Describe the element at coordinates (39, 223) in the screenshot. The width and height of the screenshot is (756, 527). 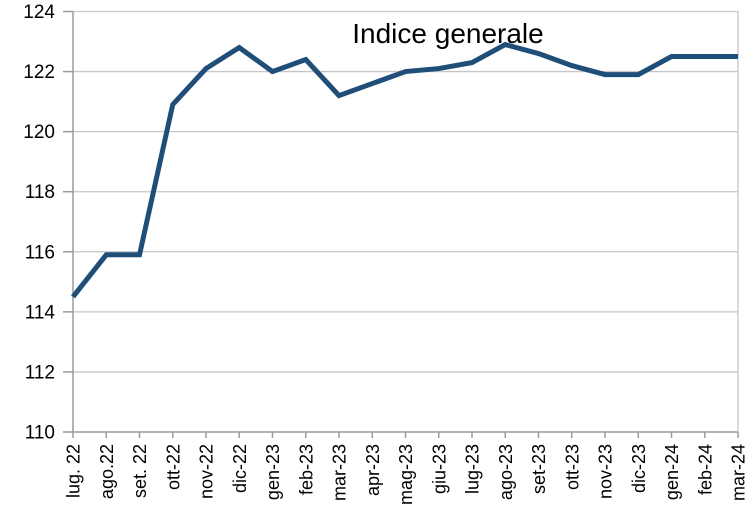
I see `y-axis-labels: 110 112 114 116 118 120 122 124` at that location.